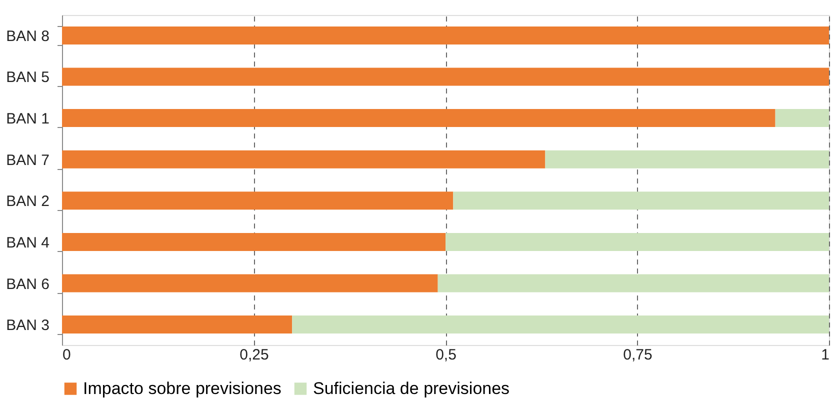 The width and height of the screenshot is (839, 416). Describe the element at coordinates (28, 160) in the screenshot. I see `y-tick-label: BAN 7` at that location.